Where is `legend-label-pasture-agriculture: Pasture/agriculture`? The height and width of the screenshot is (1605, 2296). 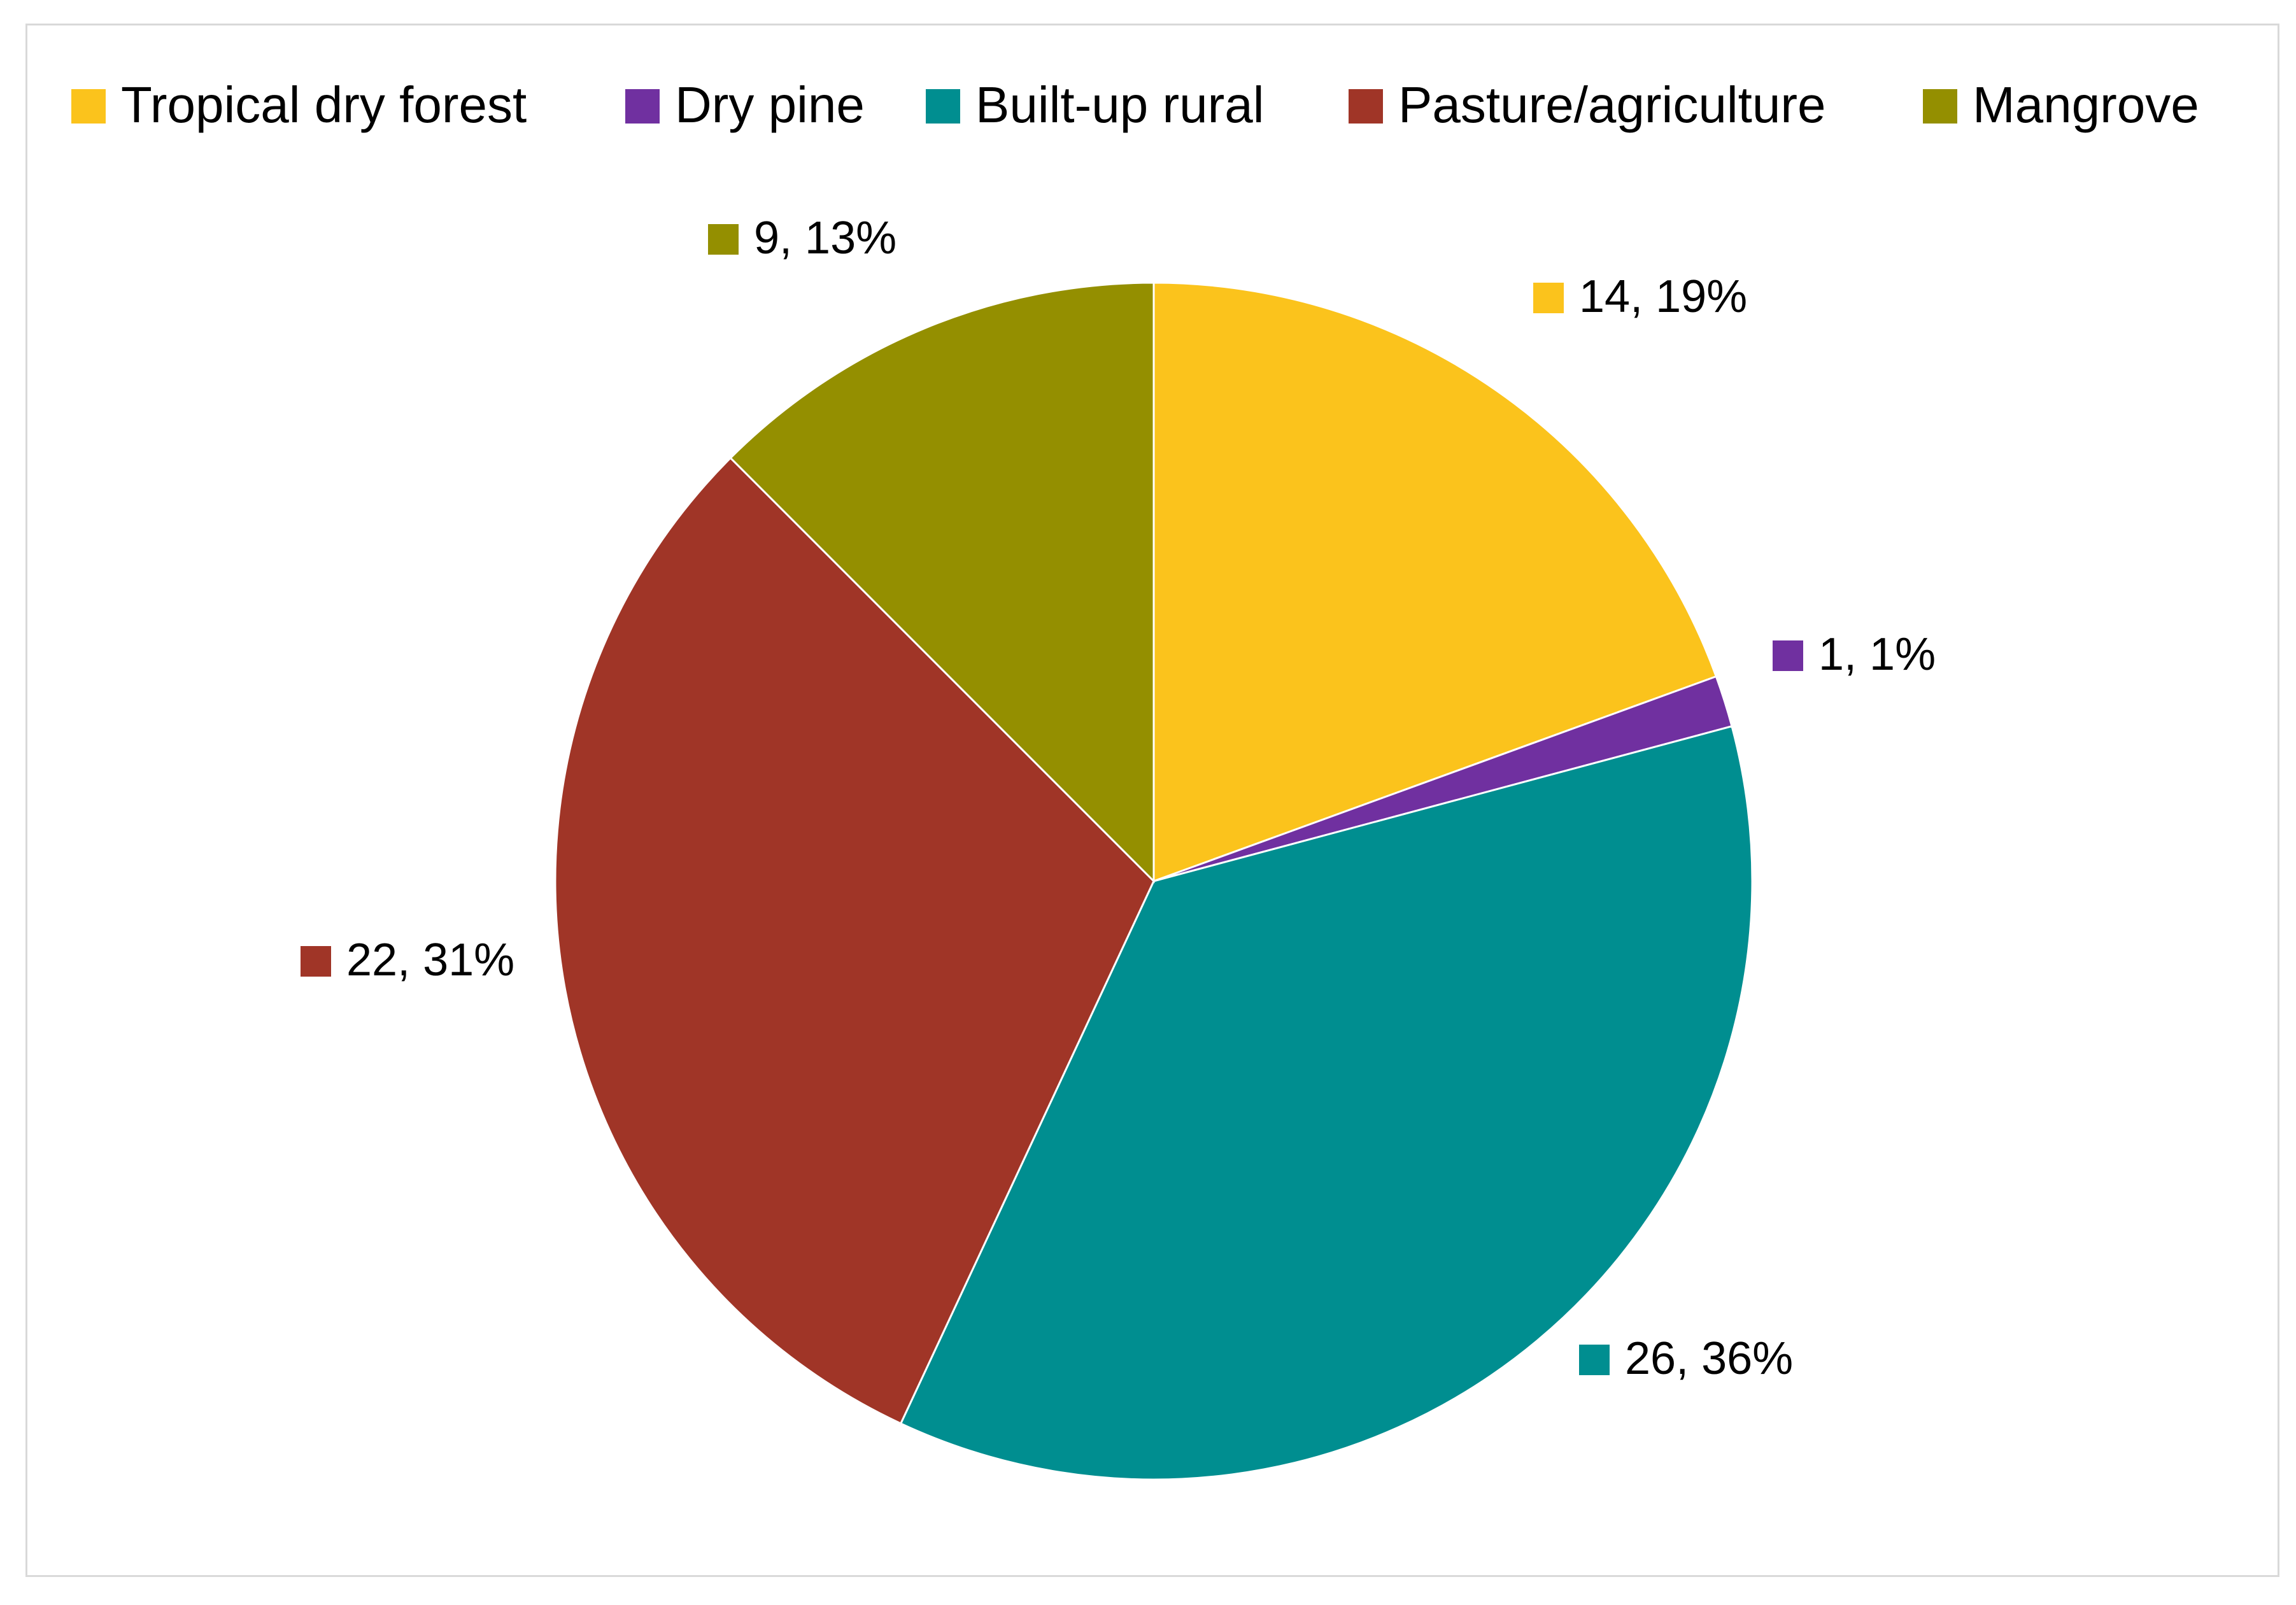
legend-label-pasture-agriculture: Pasture/agriculture is located at coordinates (1611, 104).